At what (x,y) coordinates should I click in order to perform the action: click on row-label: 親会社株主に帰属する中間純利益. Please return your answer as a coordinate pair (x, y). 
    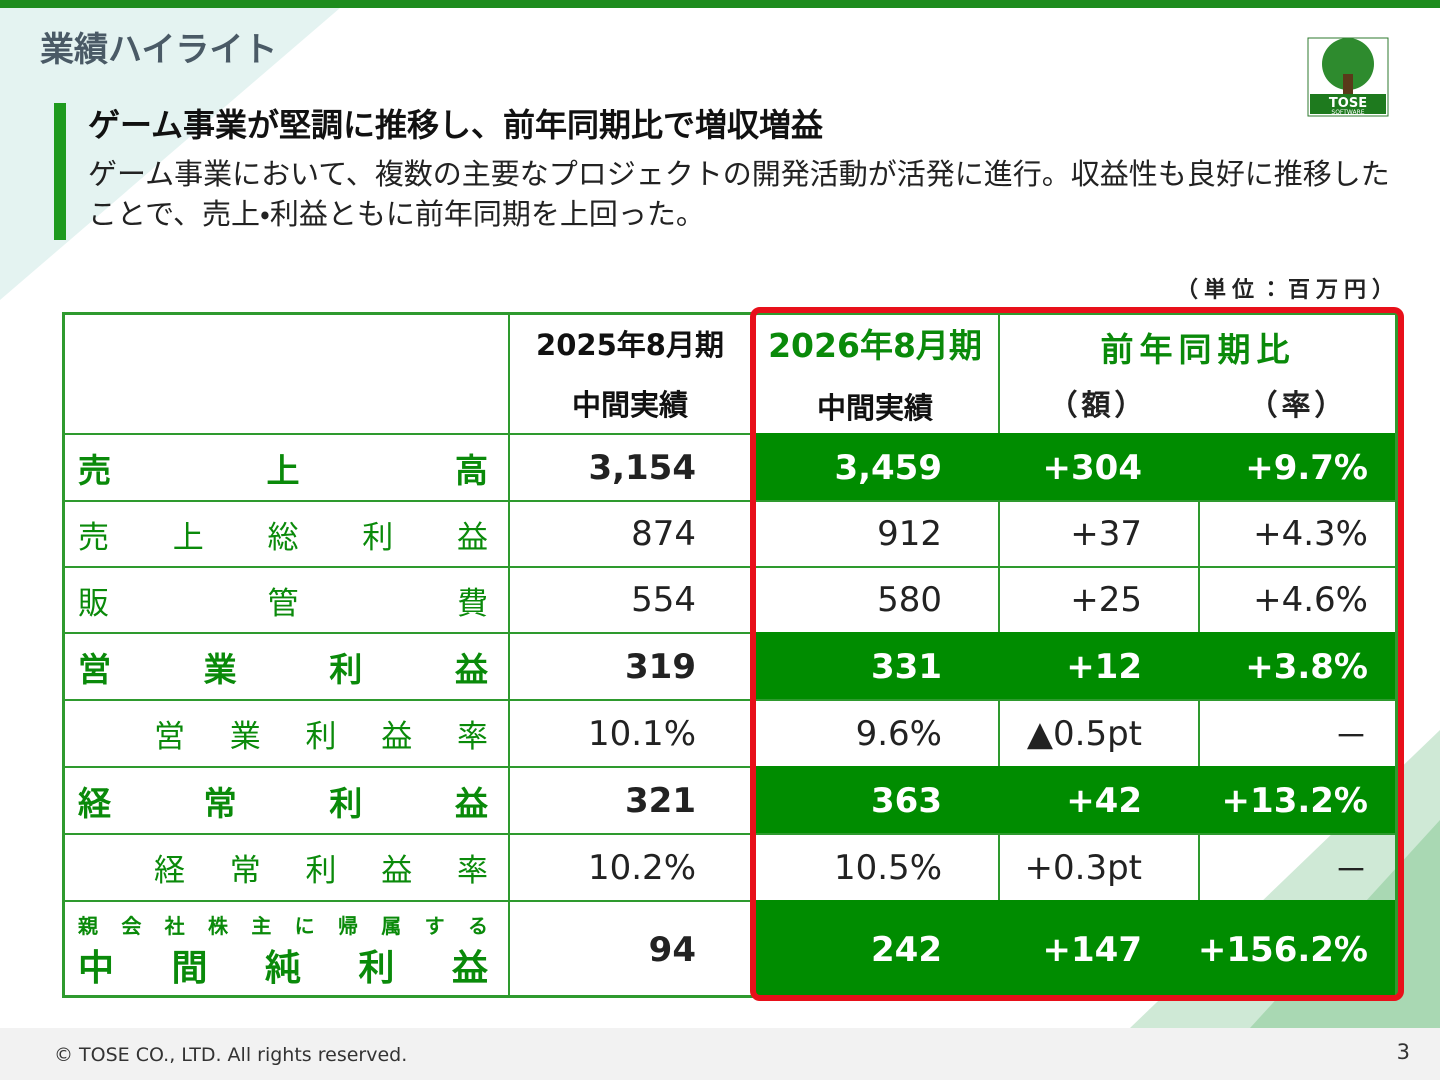
    Looking at the image, I should click on (285, 949).